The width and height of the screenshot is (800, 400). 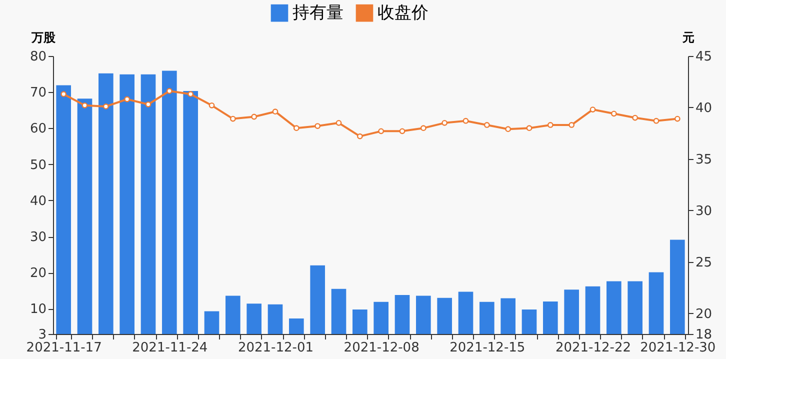 What do you see at coordinates (38, 129) in the screenshot?
I see `y-tick-label: 60` at bounding box center [38, 129].